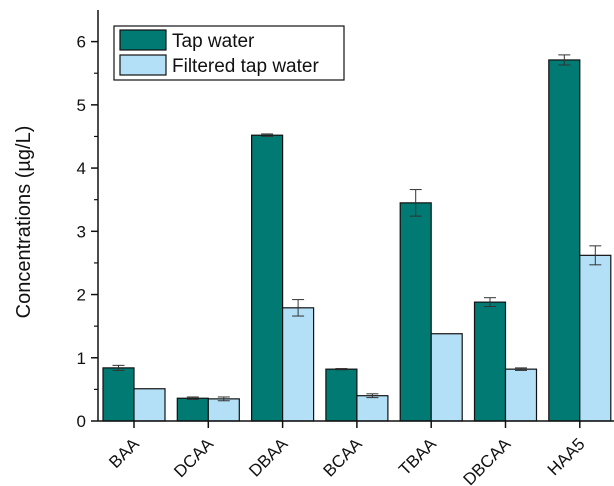 Image resolution: width=614 pixels, height=486 pixels. I want to click on y-axis: 0 1 2 3 4 5 6, so click(87, 232).